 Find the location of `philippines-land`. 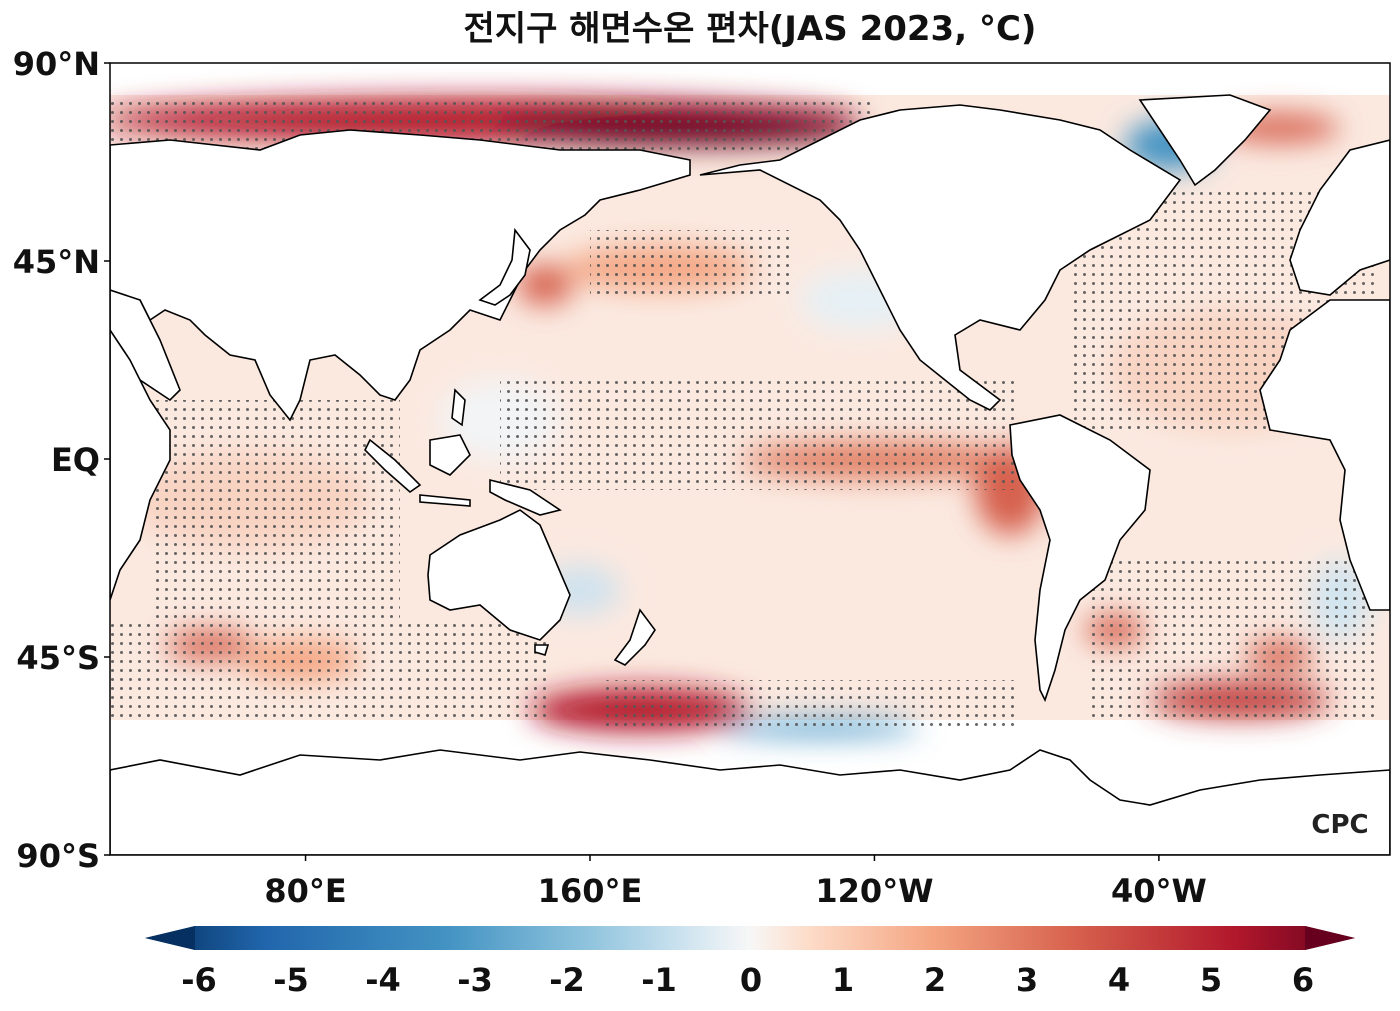

philippines-land is located at coordinates (458, 407).